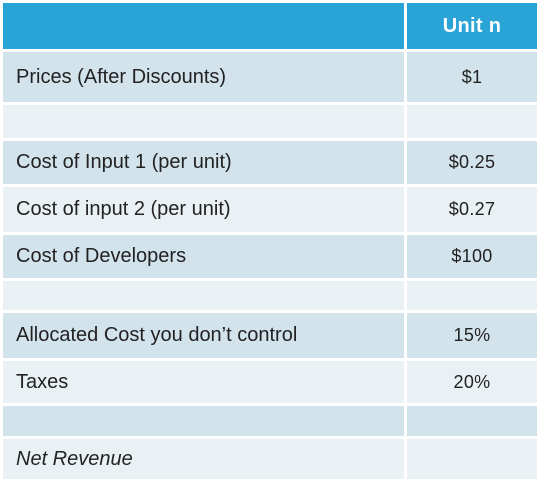 The image size is (540, 482). Describe the element at coordinates (203, 382) in the screenshot. I see `row-label: Taxes` at that location.